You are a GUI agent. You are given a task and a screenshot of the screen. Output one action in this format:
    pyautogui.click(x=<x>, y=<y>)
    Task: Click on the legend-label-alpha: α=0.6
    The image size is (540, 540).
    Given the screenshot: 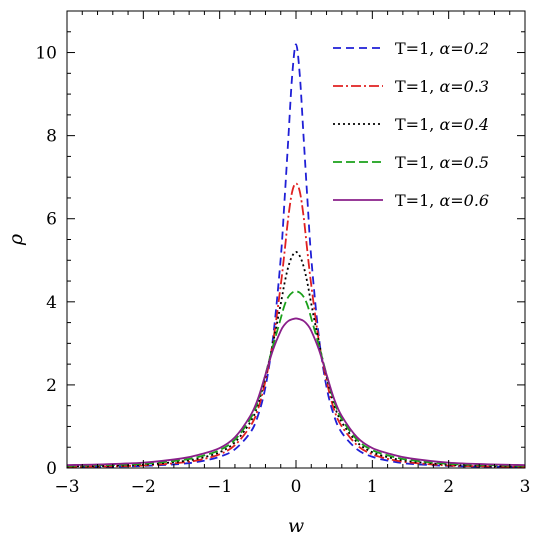 What is the action you would take?
    pyautogui.click(x=464, y=200)
    